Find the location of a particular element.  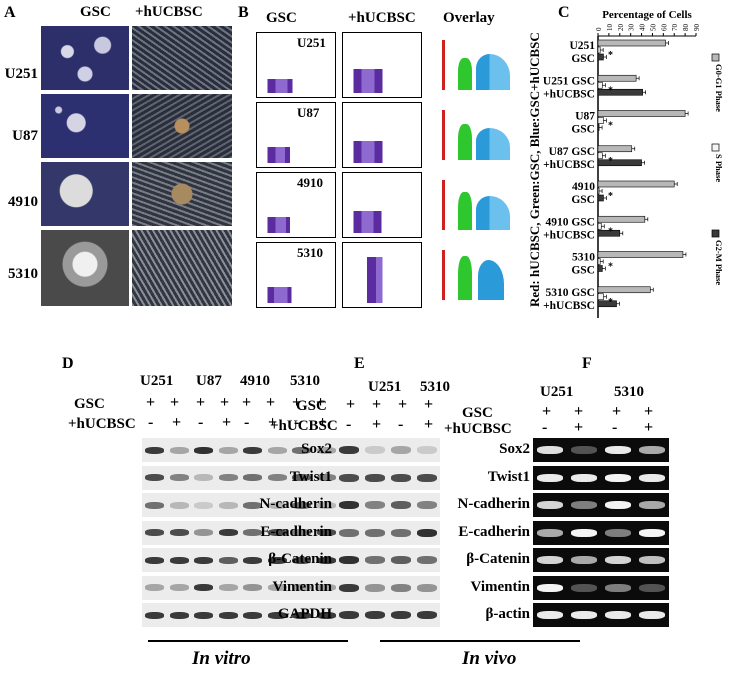

chart-x-tick-label: 0 is located at coordinates (599, 29).